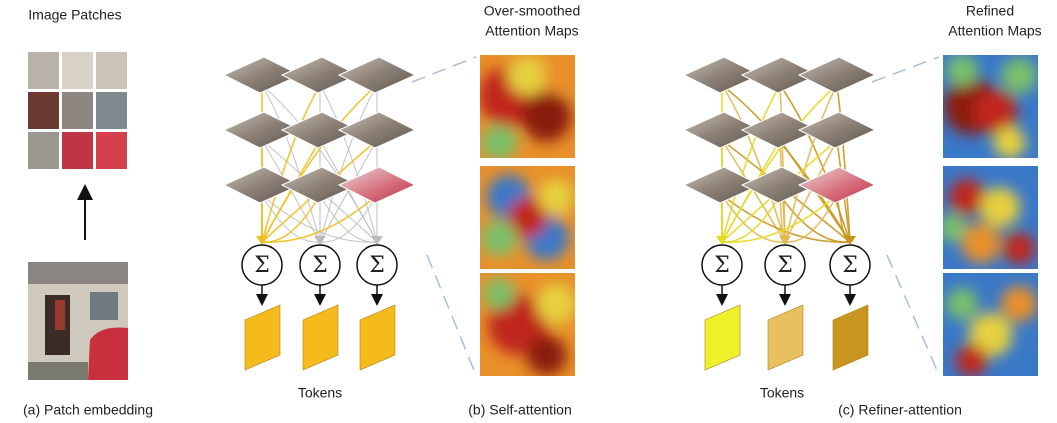 Image resolution: width=1057 pixels, height=423 pixels. What do you see at coordinates (520, 410) in the screenshot?
I see `caption: (b) Self-attention` at bounding box center [520, 410].